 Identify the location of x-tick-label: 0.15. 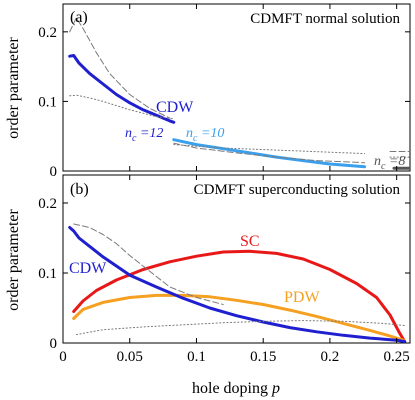
(263, 357).